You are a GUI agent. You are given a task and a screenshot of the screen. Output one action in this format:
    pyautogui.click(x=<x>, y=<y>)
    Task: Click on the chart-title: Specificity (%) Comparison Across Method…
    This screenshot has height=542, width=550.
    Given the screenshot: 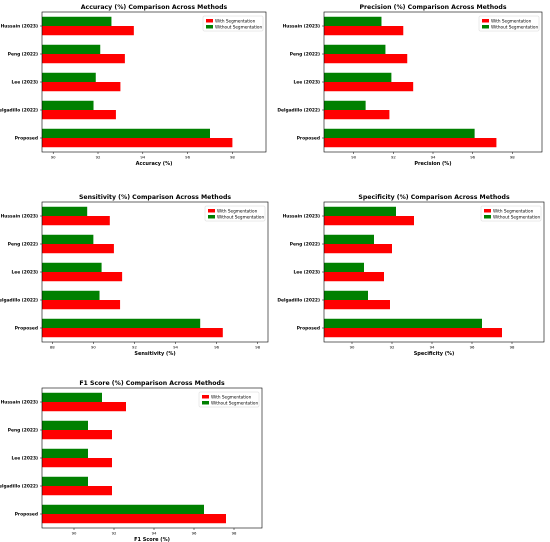 What is the action you would take?
    pyautogui.click(x=434, y=197)
    